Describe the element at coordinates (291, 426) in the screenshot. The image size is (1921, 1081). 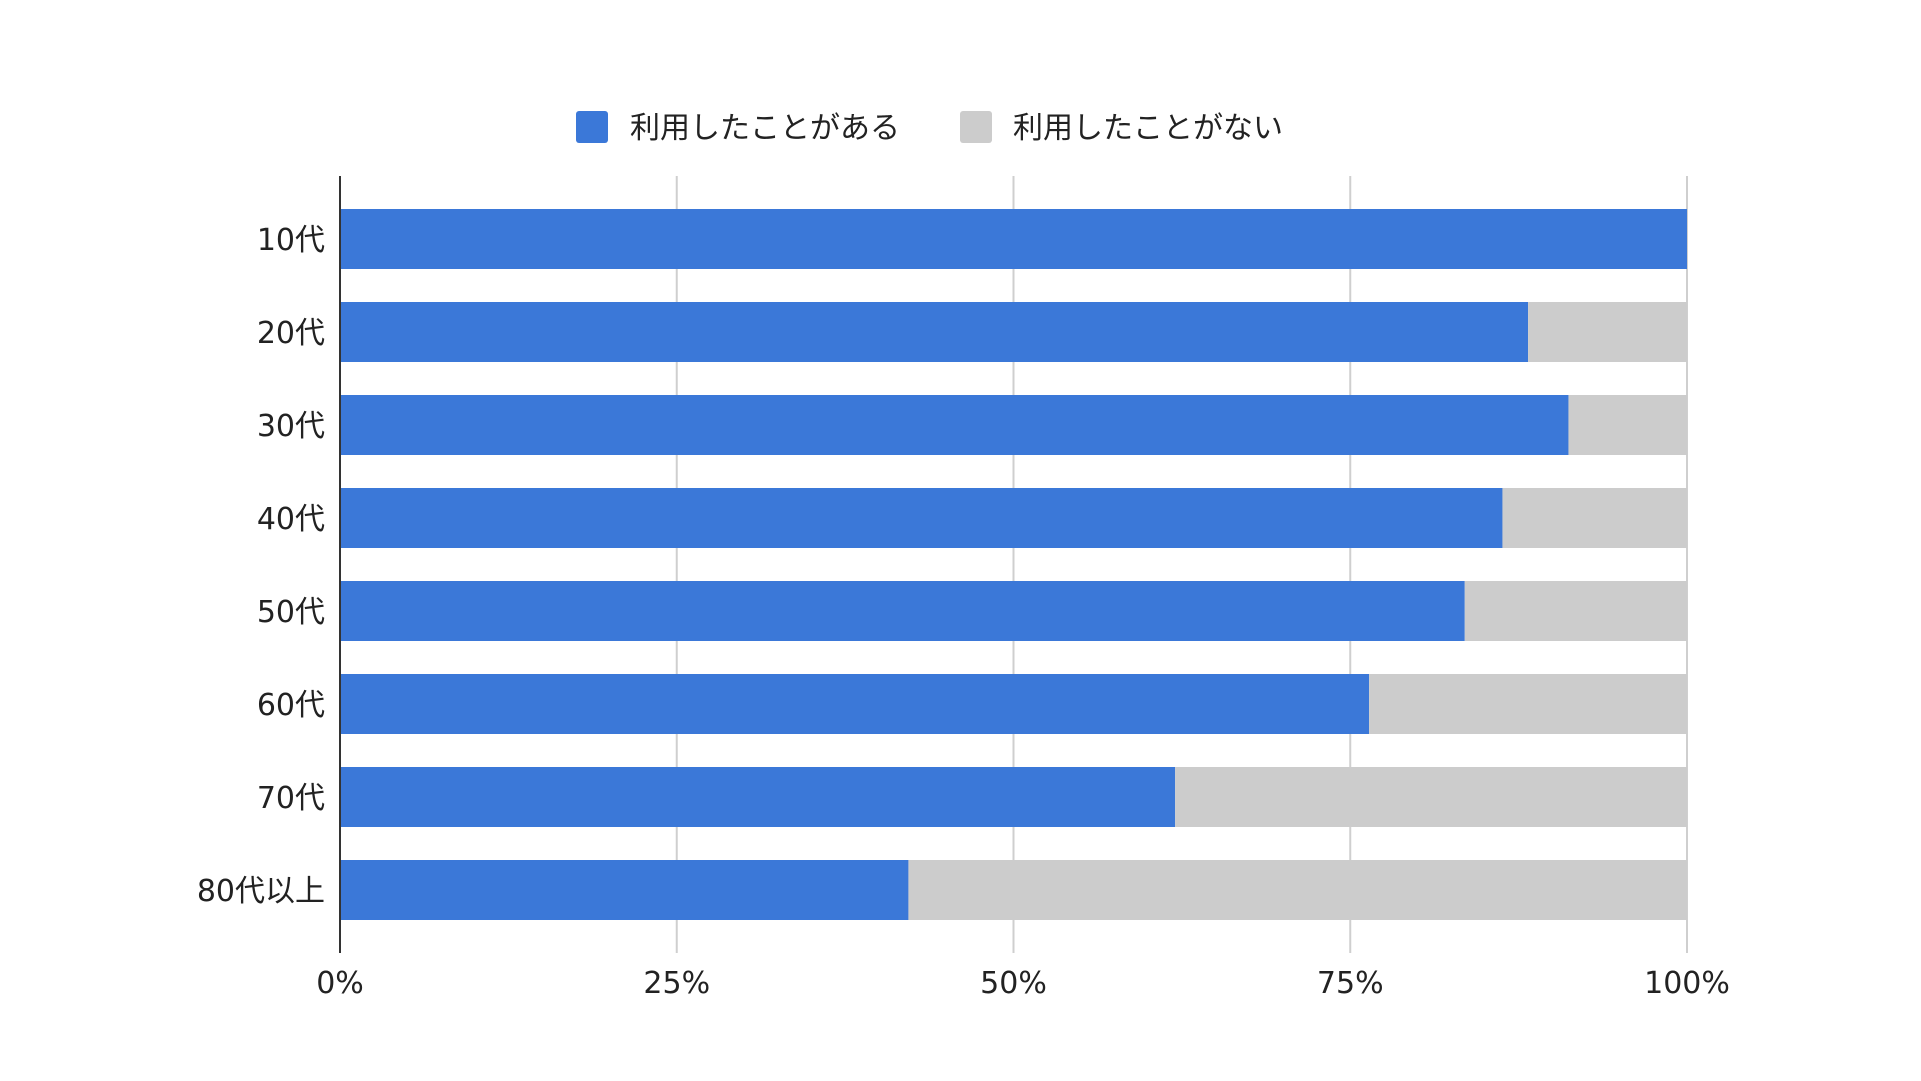
I see `category-label: 30代` at that location.